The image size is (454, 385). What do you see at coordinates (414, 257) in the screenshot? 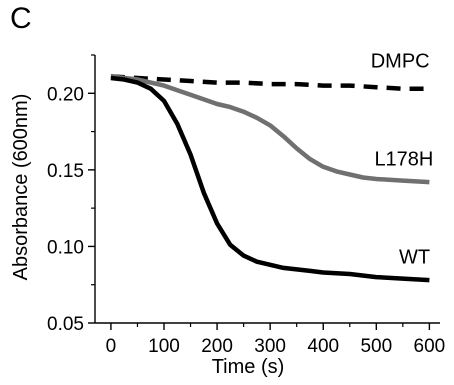
I see `series-label-wt: WT` at bounding box center [414, 257].